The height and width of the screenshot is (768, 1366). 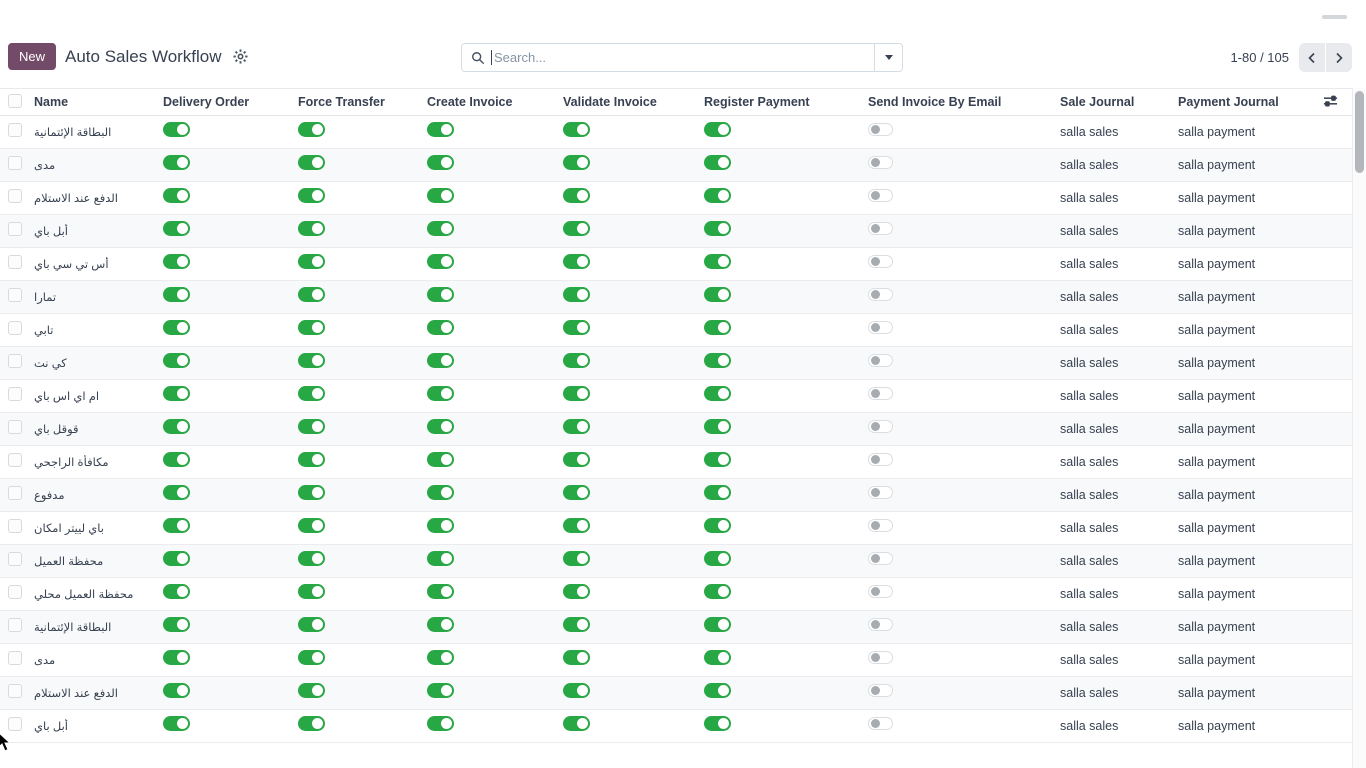 I want to click on pager-previous-button, so click(x=1312, y=57).